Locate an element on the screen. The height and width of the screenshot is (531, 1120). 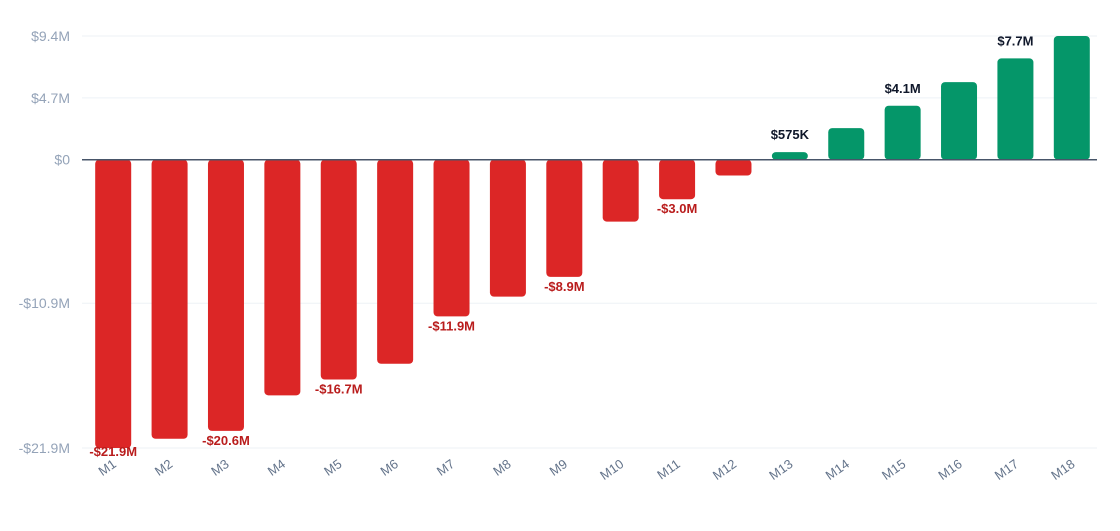
data-label: $575K is located at coordinates (790, 134).